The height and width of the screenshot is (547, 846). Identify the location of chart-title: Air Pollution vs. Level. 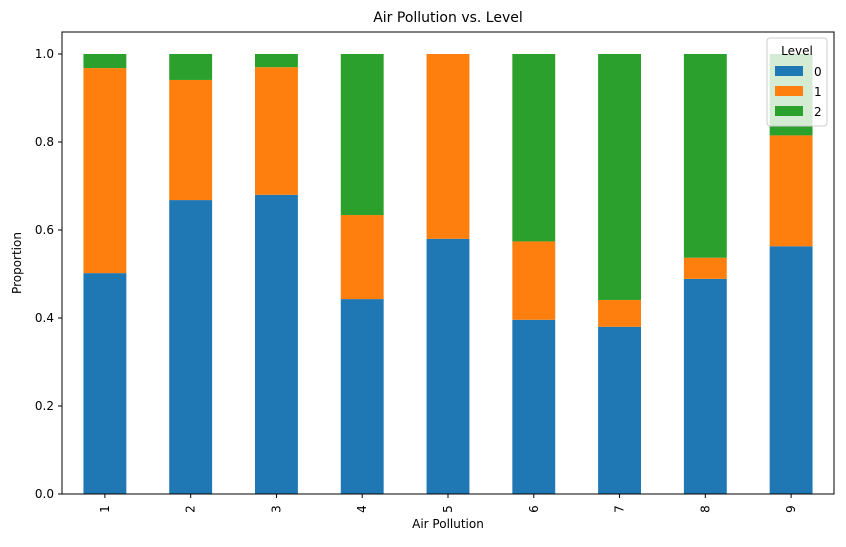
(448, 18).